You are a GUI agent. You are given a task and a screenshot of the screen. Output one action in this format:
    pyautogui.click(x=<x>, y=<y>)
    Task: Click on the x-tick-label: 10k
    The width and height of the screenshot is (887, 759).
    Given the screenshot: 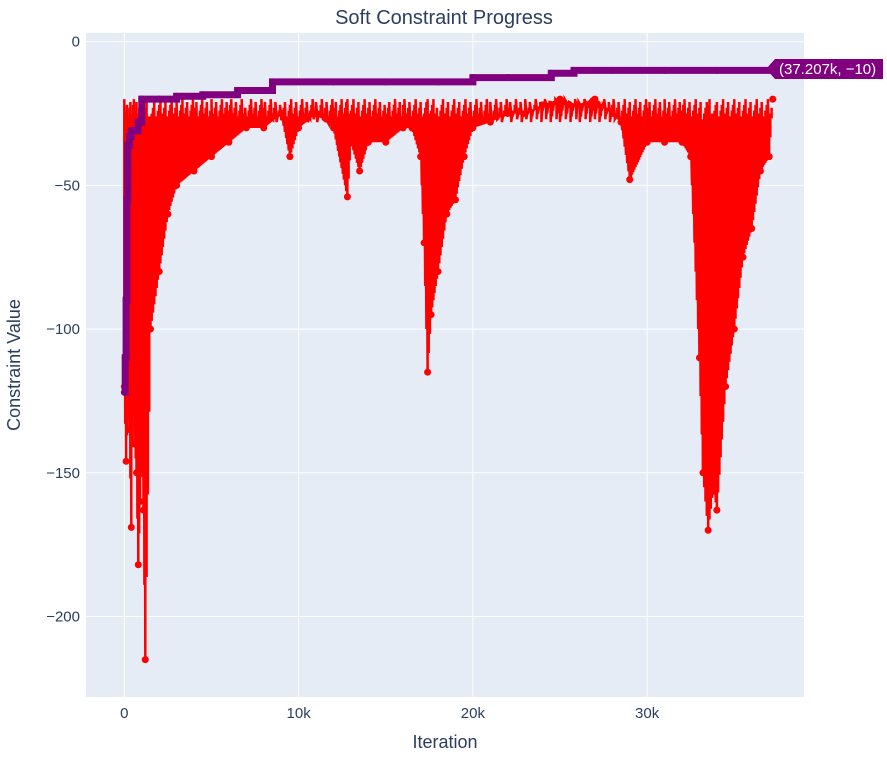 What is the action you would take?
    pyautogui.click(x=299, y=713)
    